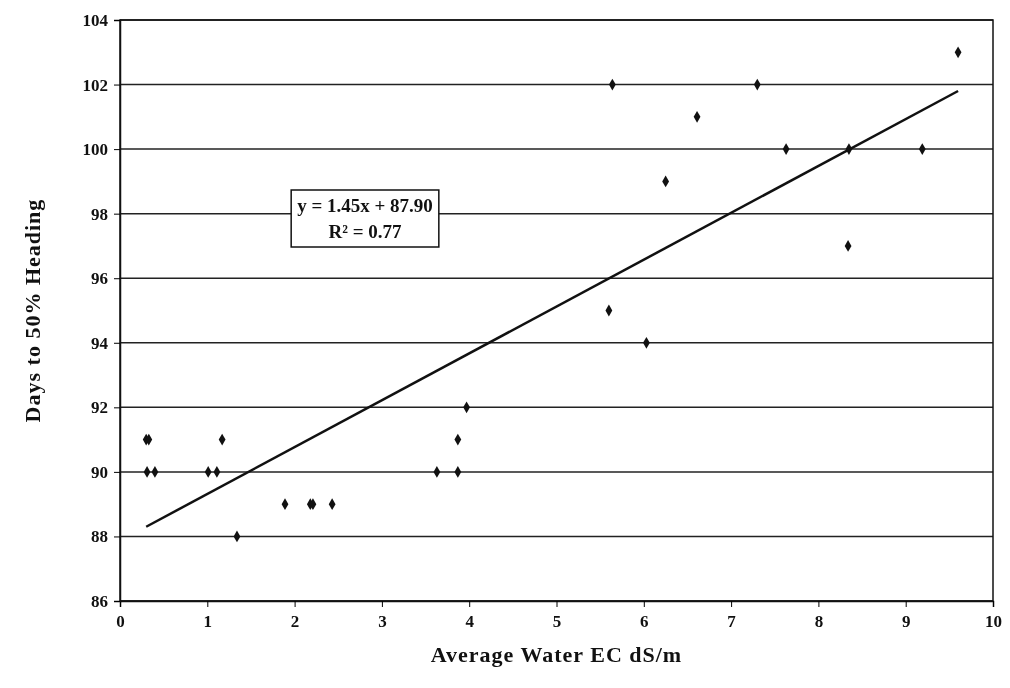 The image size is (1010, 688). What do you see at coordinates (906, 622) in the screenshot?
I see `x-tick-label: 9` at bounding box center [906, 622].